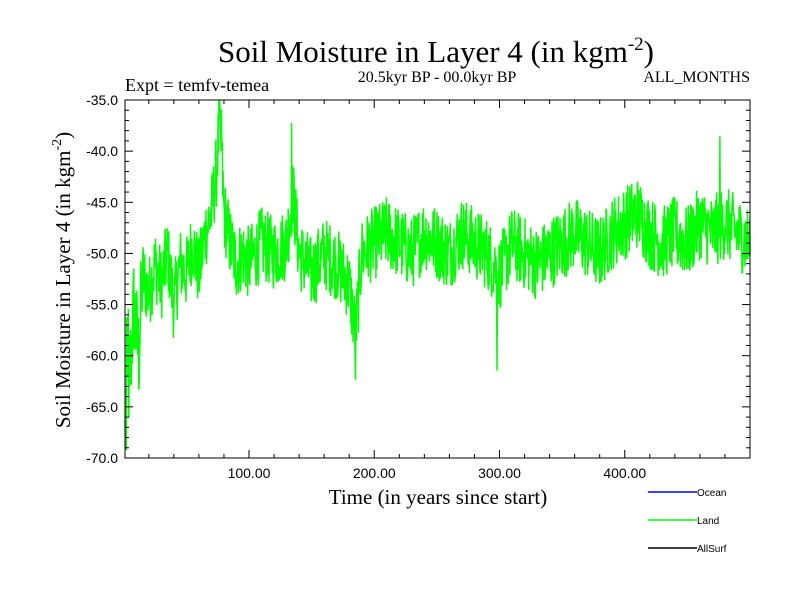  I want to click on x-tick-label: 200.00, so click(374, 473).